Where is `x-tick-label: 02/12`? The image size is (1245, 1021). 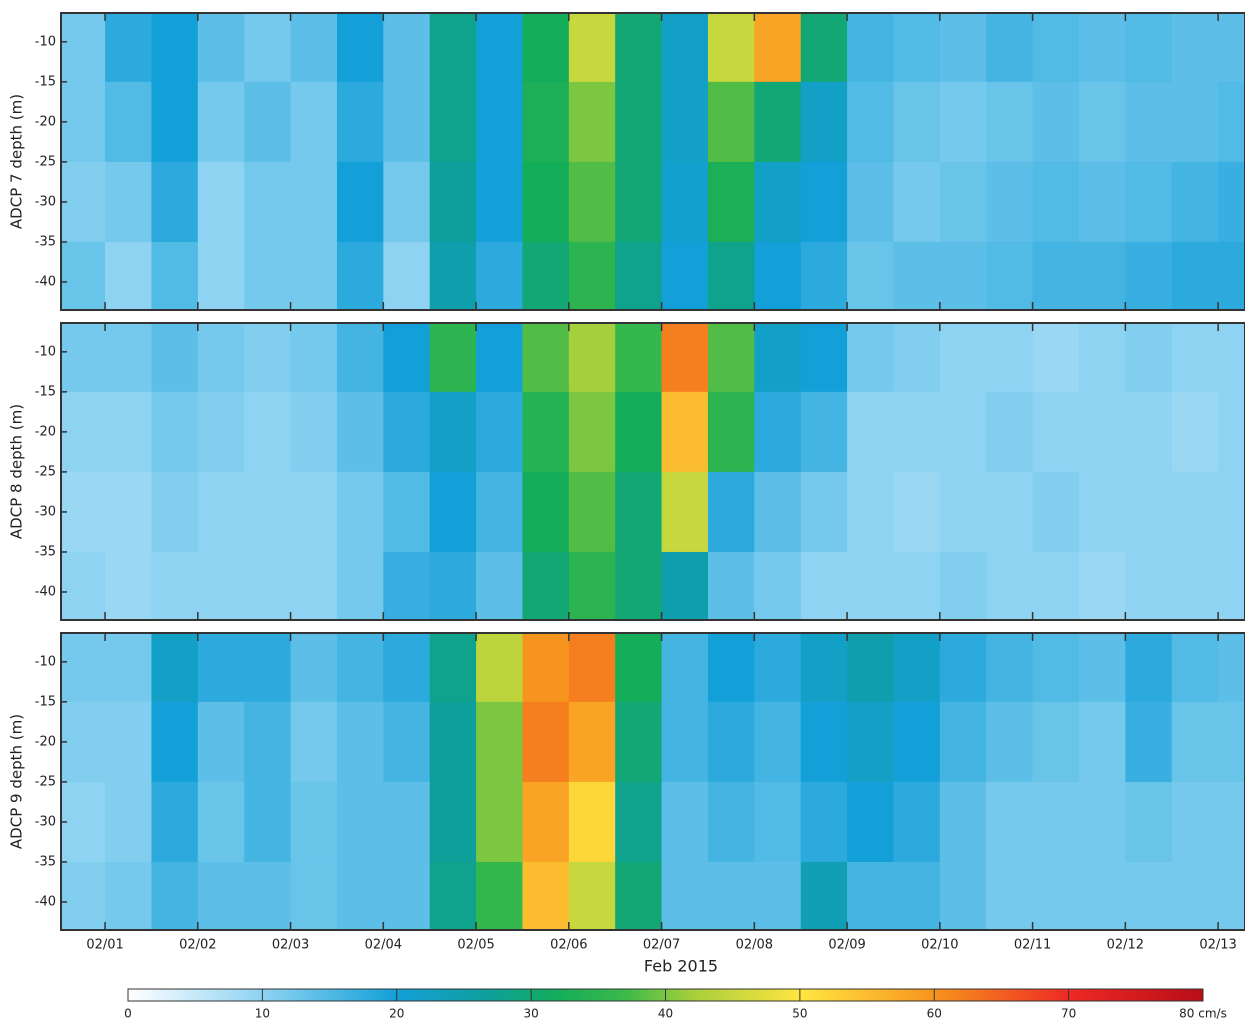 x-tick-label: 02/12 is located at coordinates (1125, 945).